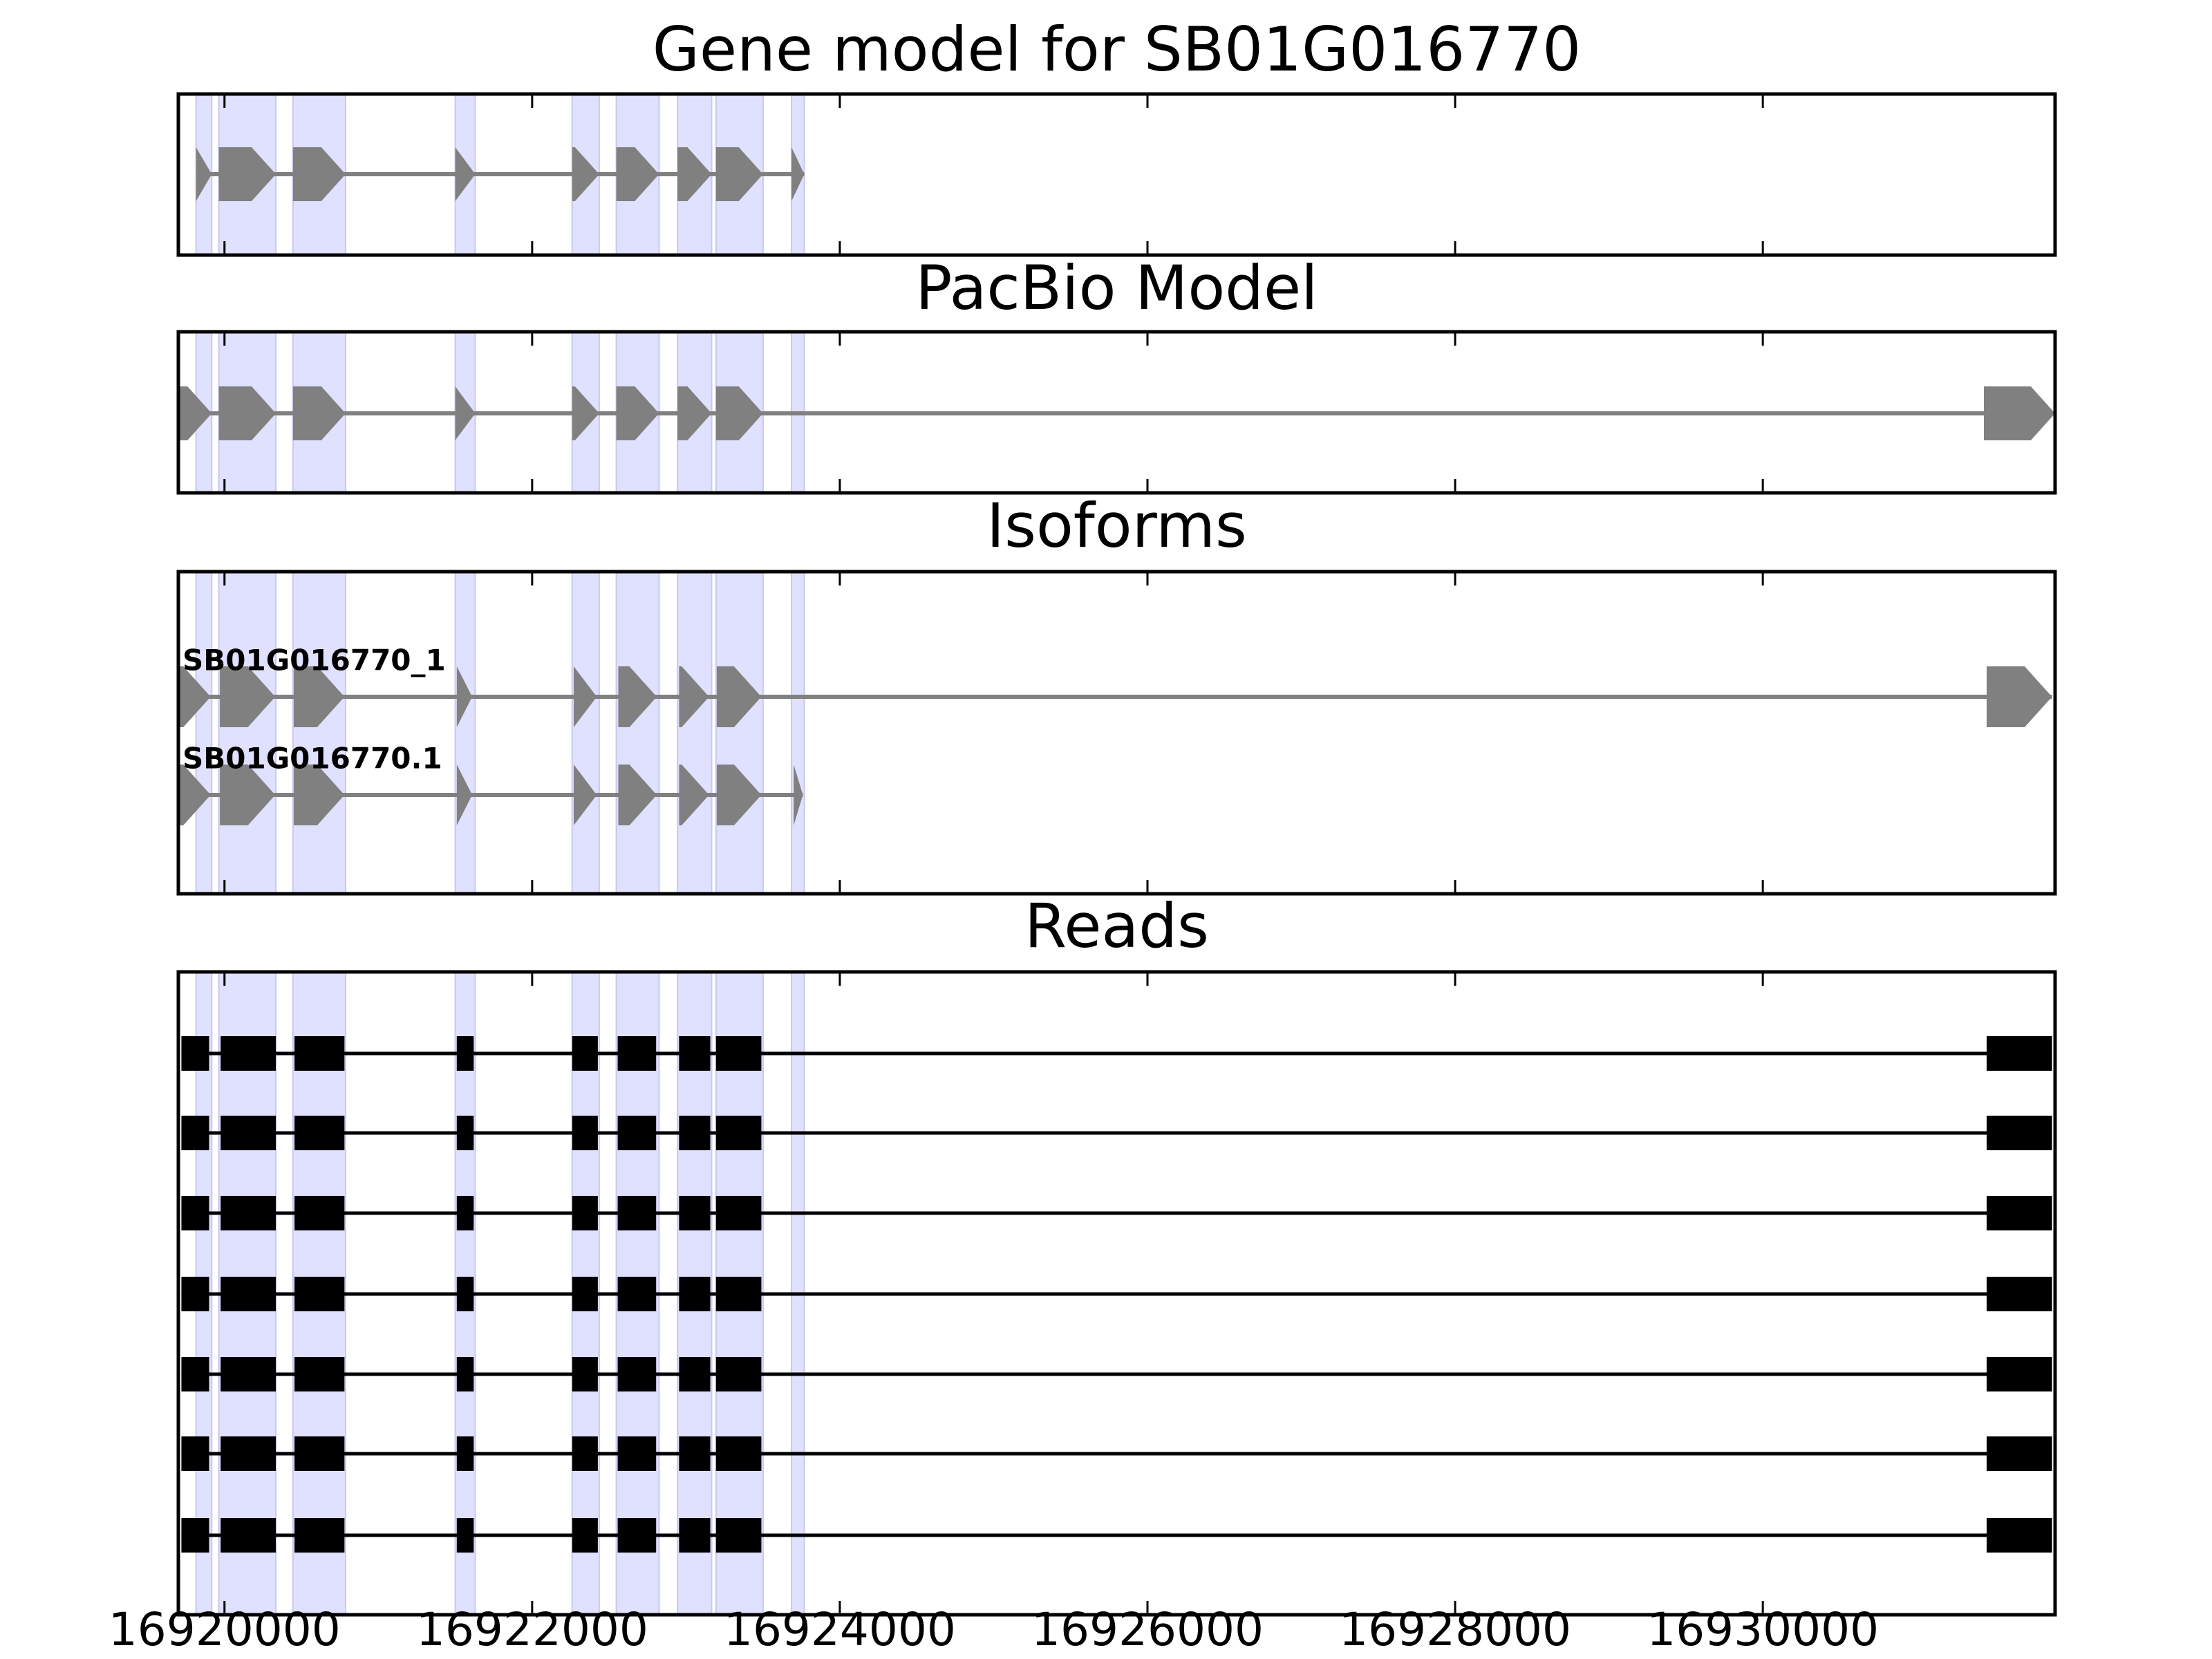  What do you see at coordinates (1455, 1629) in the screenshot?
I see `x-tick-label: 16928000` at bounding box center [1455, 1629].